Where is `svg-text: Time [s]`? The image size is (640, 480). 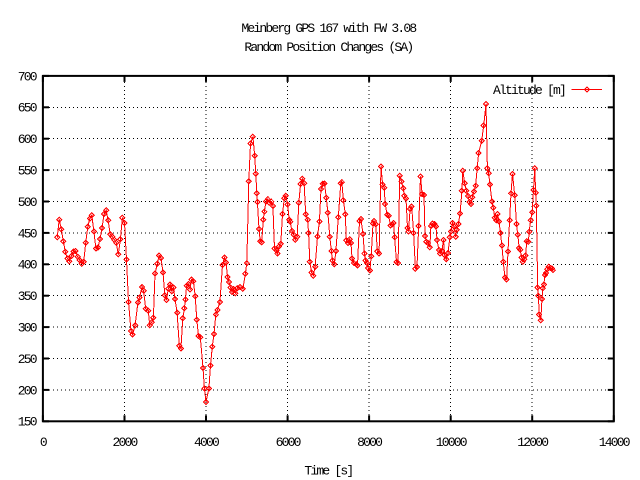 svg-text: Time [s] is located at coordinates (328, 470).